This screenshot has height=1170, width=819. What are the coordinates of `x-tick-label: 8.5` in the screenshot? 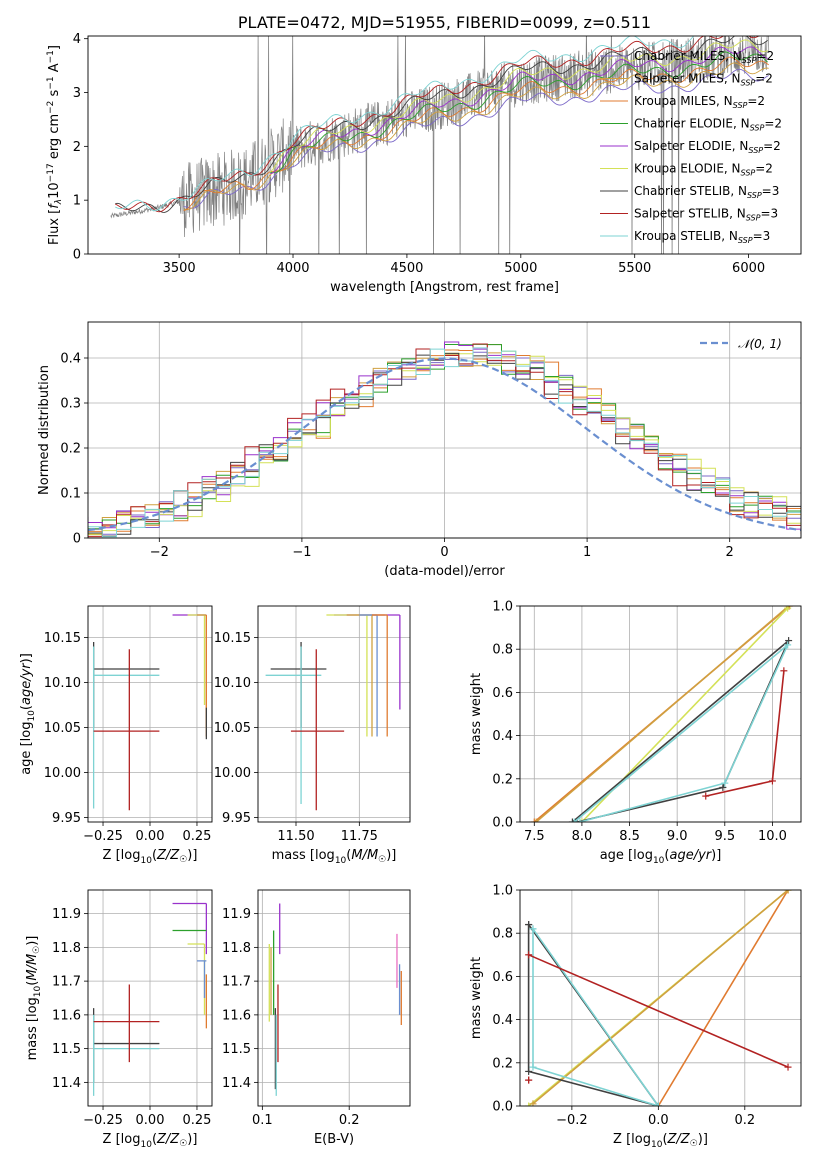 It's located at (629, 836).